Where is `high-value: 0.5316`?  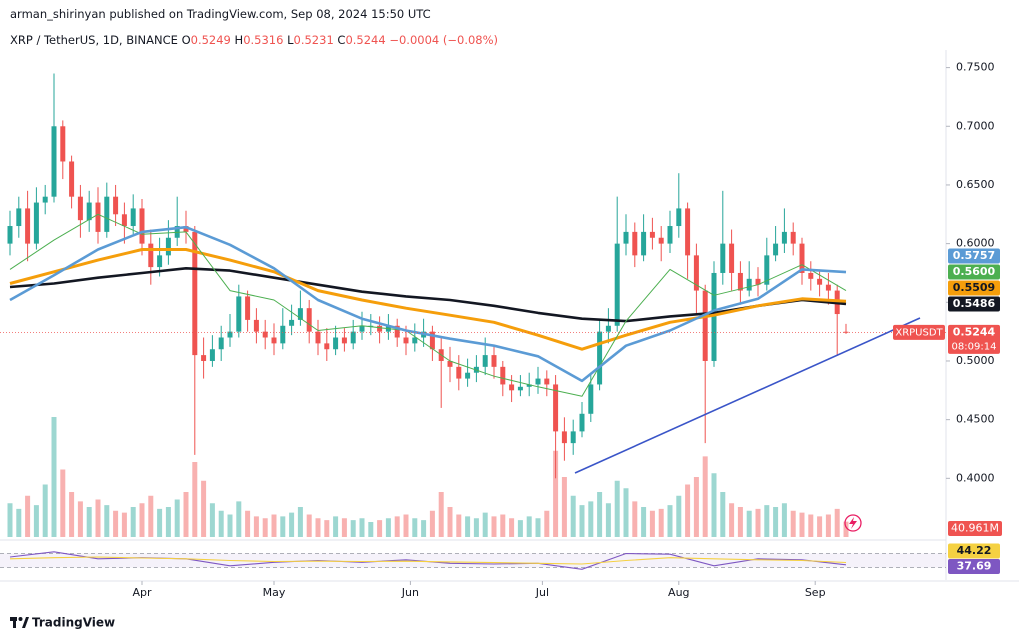 high-value: 0.5316 is located at coordinates (263, 40).